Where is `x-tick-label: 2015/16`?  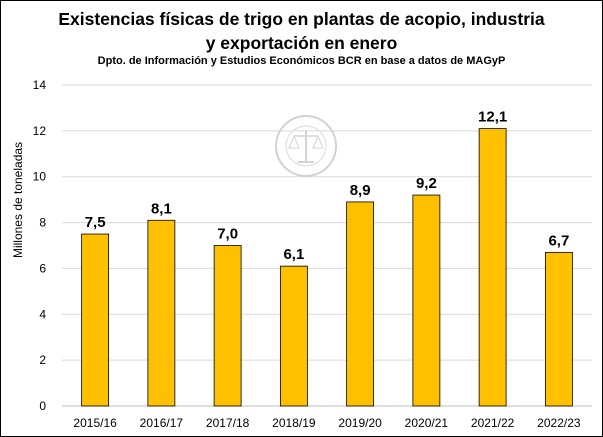
x-tick-label: 2015/16 is located at coordinates (95, 423).